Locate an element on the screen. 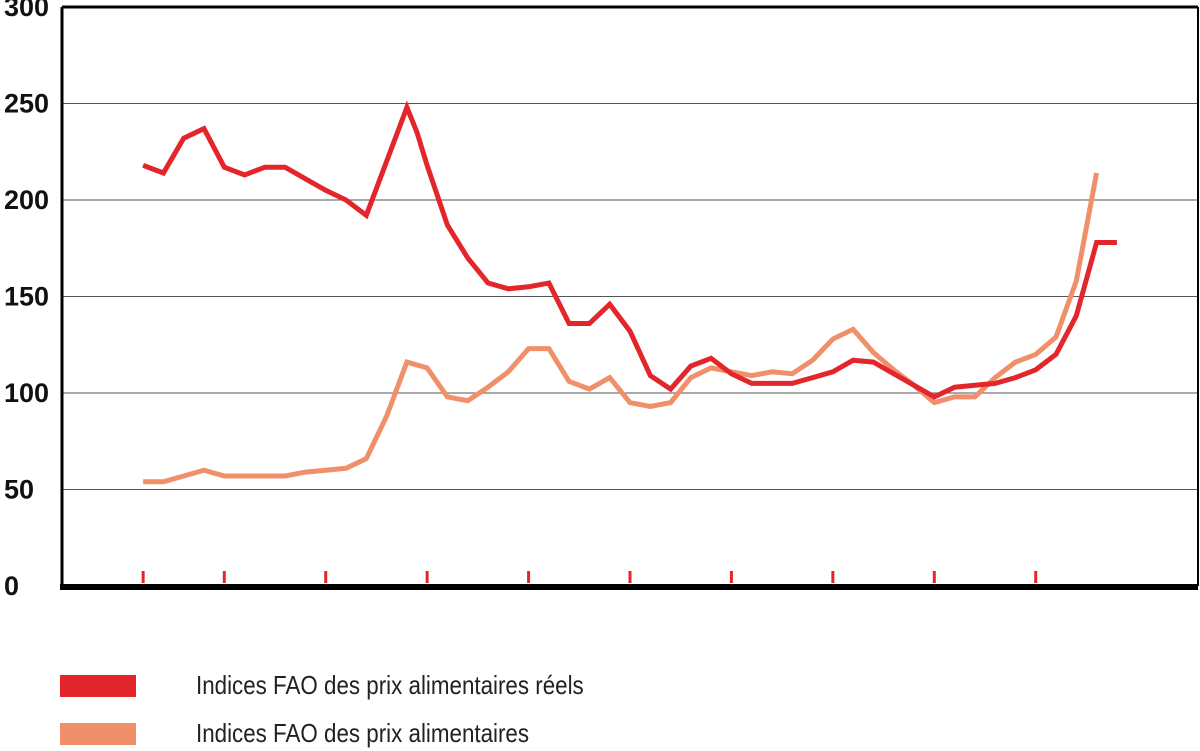 Image resolution: width=1200 pixels, height=751 pixels. y-tick-label: 250 is located at coordinates (26, 104).